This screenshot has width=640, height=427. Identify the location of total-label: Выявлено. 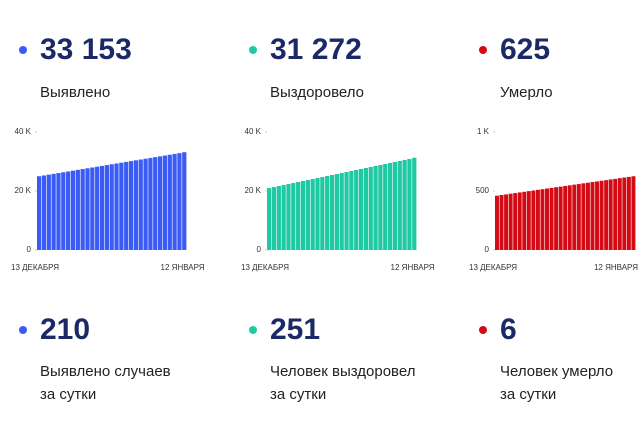
(75, 92).